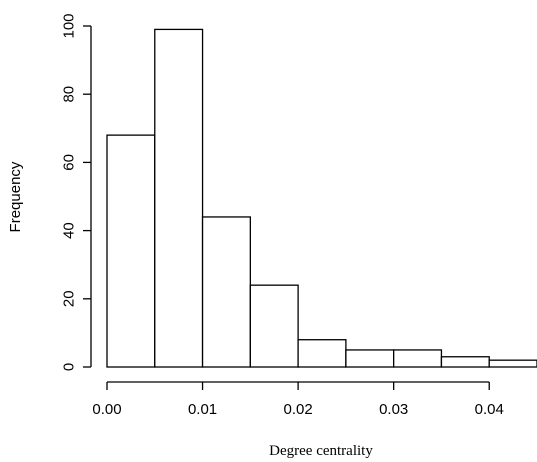  Describe the element at coordinates (69, 25) in the screenshot. I see `y-tick-label: 100` at that location.